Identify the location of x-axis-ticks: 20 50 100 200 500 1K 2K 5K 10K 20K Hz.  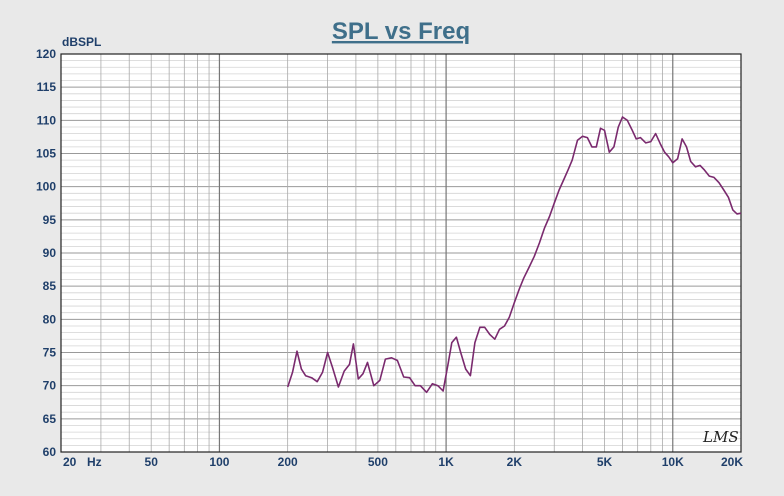
(403, 462).